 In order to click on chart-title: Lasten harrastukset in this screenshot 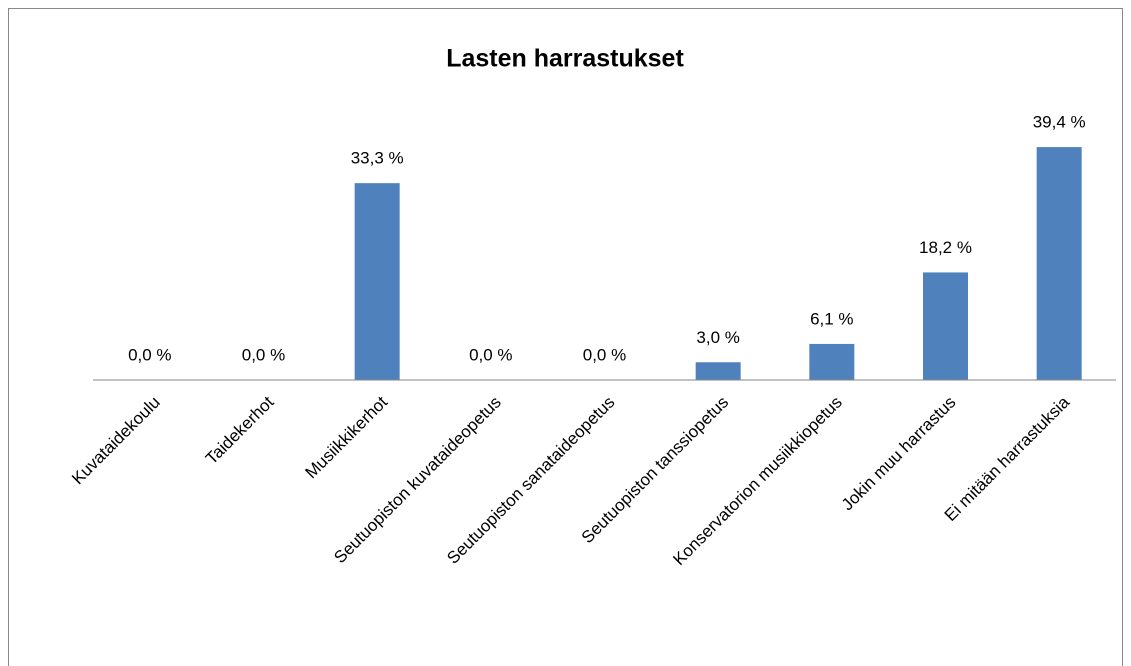, I will do `click(565, 59)`.